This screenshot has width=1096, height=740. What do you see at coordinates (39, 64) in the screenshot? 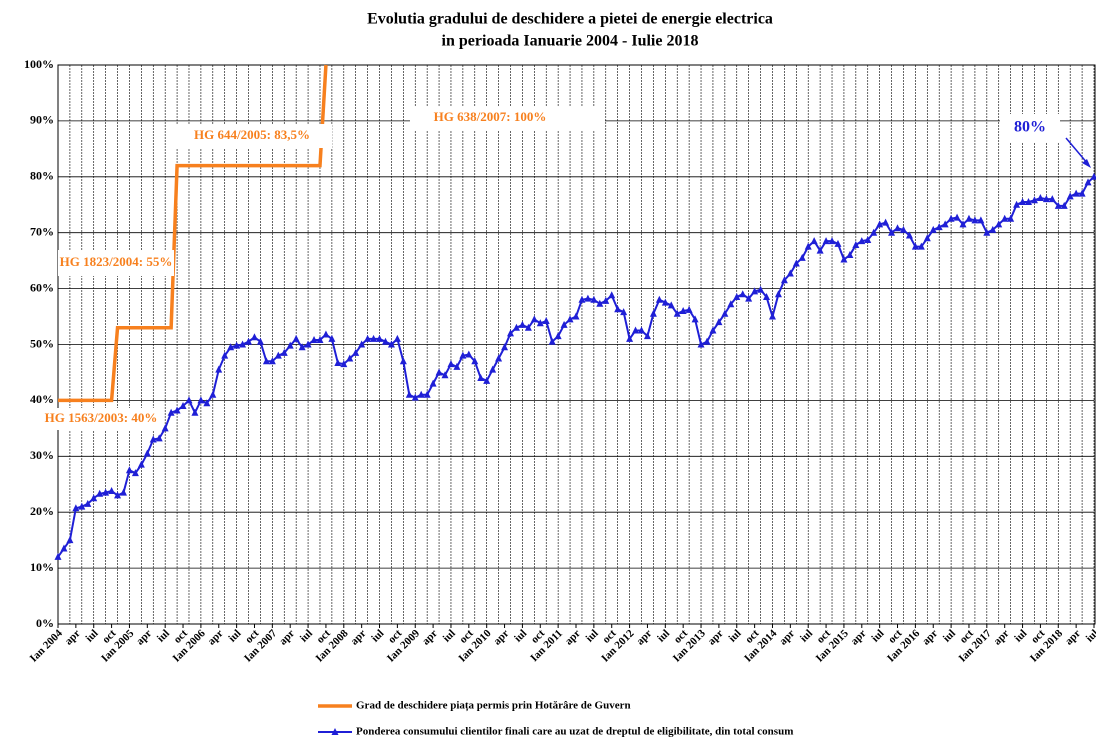
I see `y-tick-label: 100%` at bounding box center [39, 64].